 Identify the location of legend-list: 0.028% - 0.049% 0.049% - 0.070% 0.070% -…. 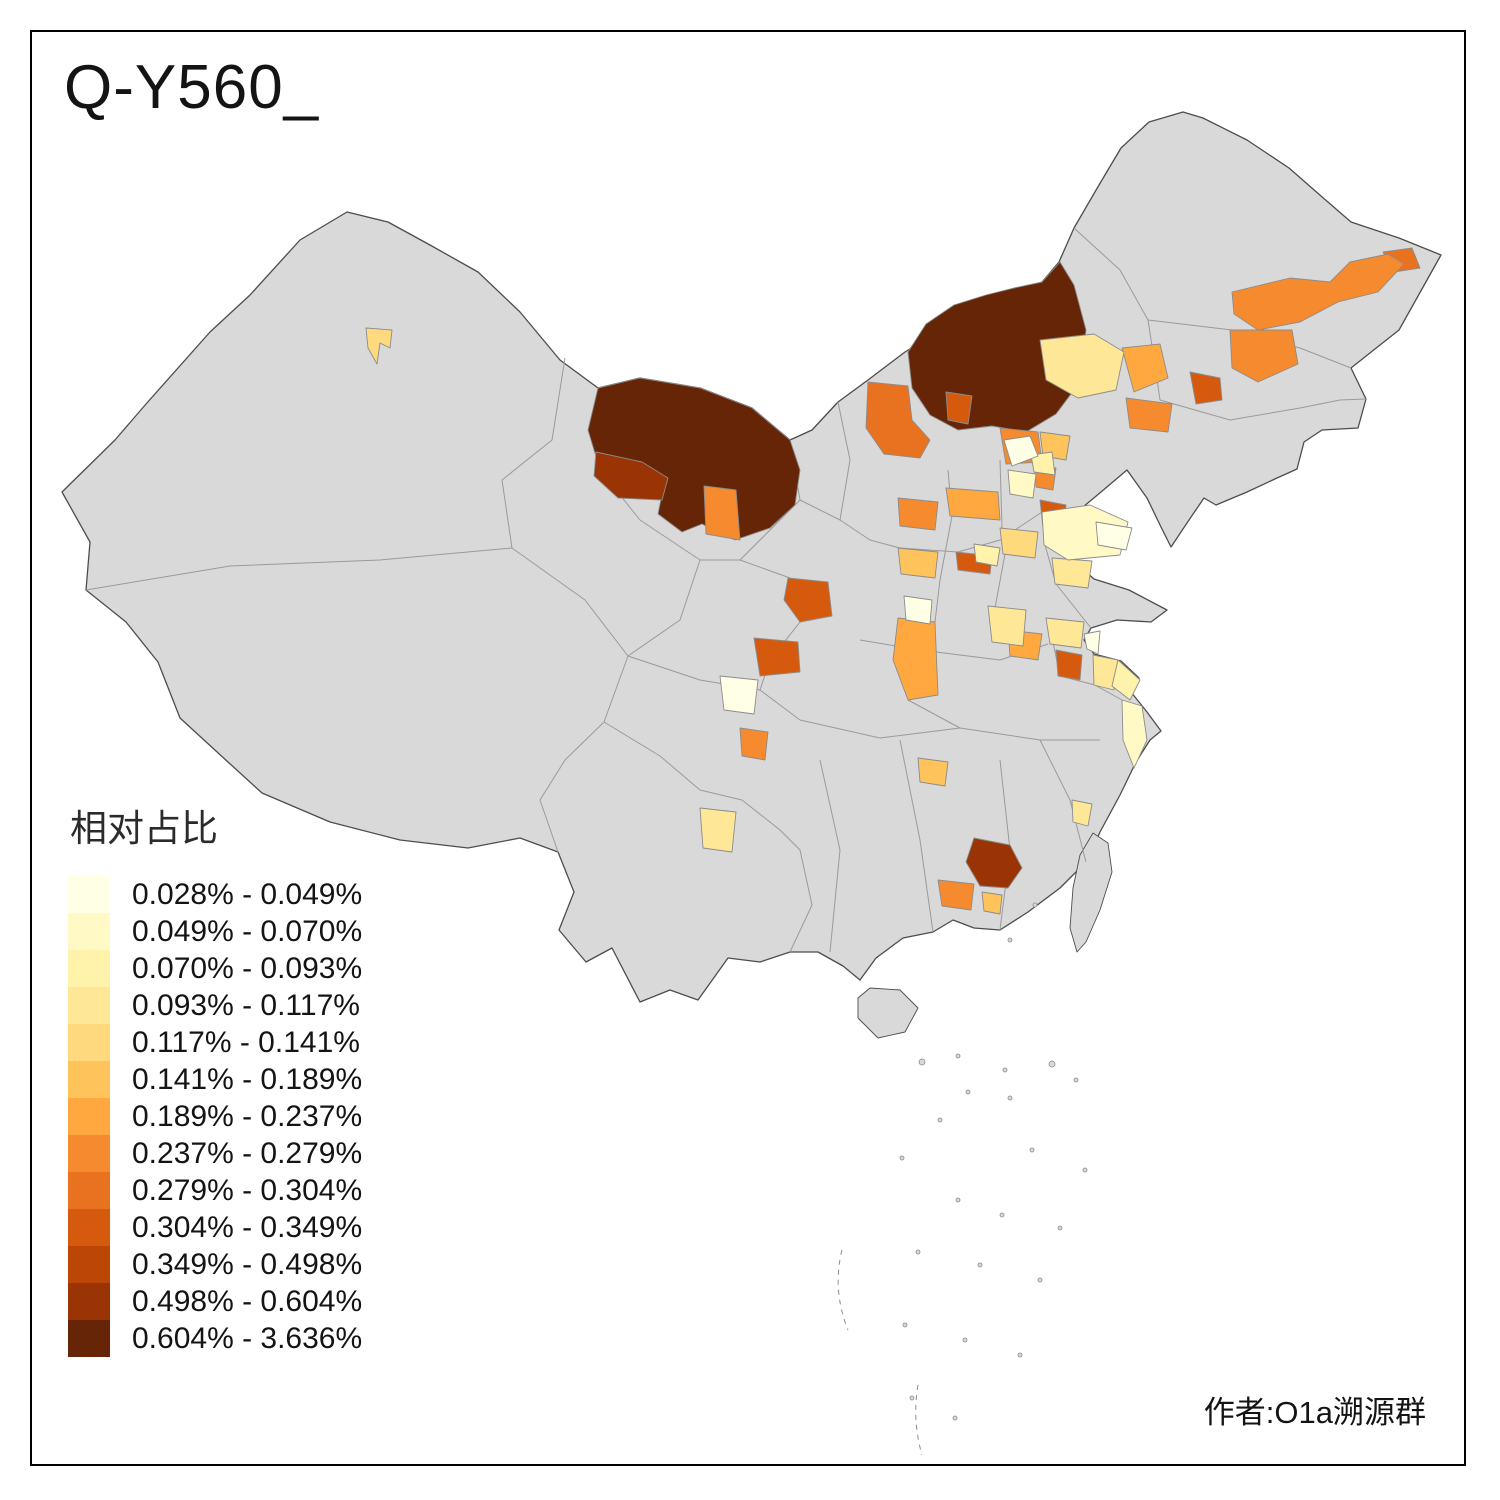
(215, 1116).